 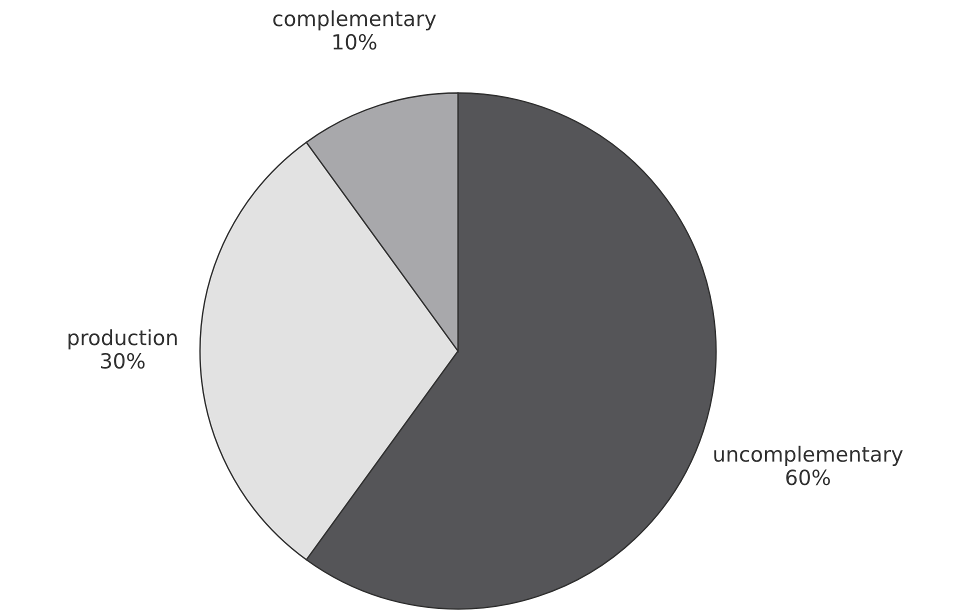 I want to click on slice-label: production, so click(x=122, y=339).